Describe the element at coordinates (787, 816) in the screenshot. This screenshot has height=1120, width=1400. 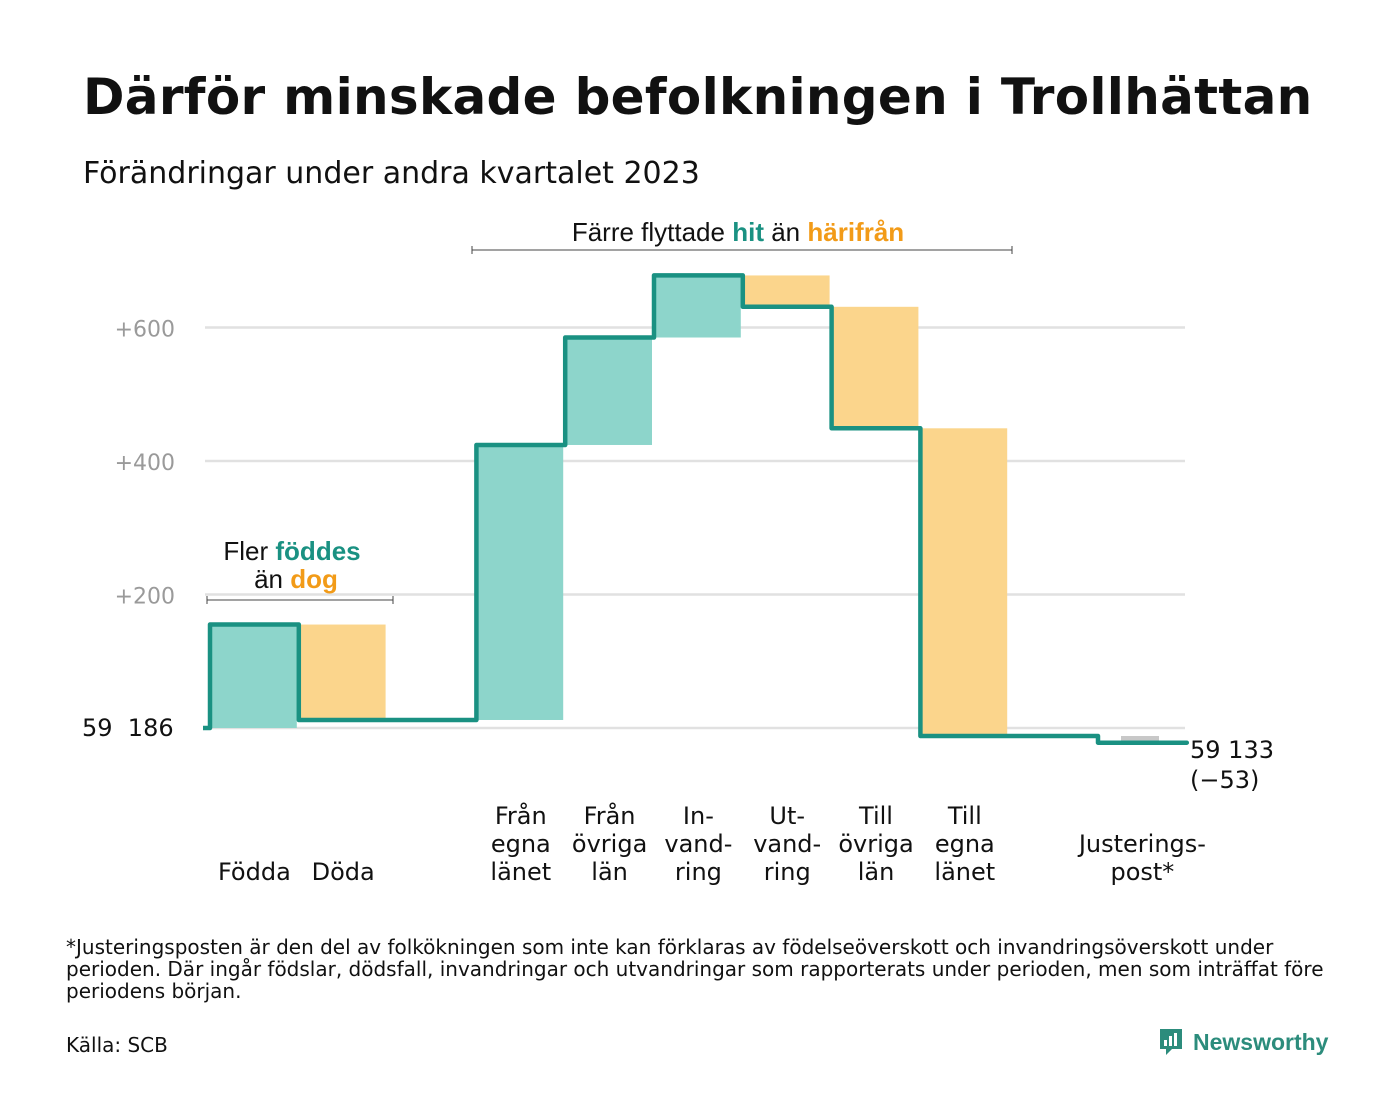
I see `category-label: Ut-` at that location.